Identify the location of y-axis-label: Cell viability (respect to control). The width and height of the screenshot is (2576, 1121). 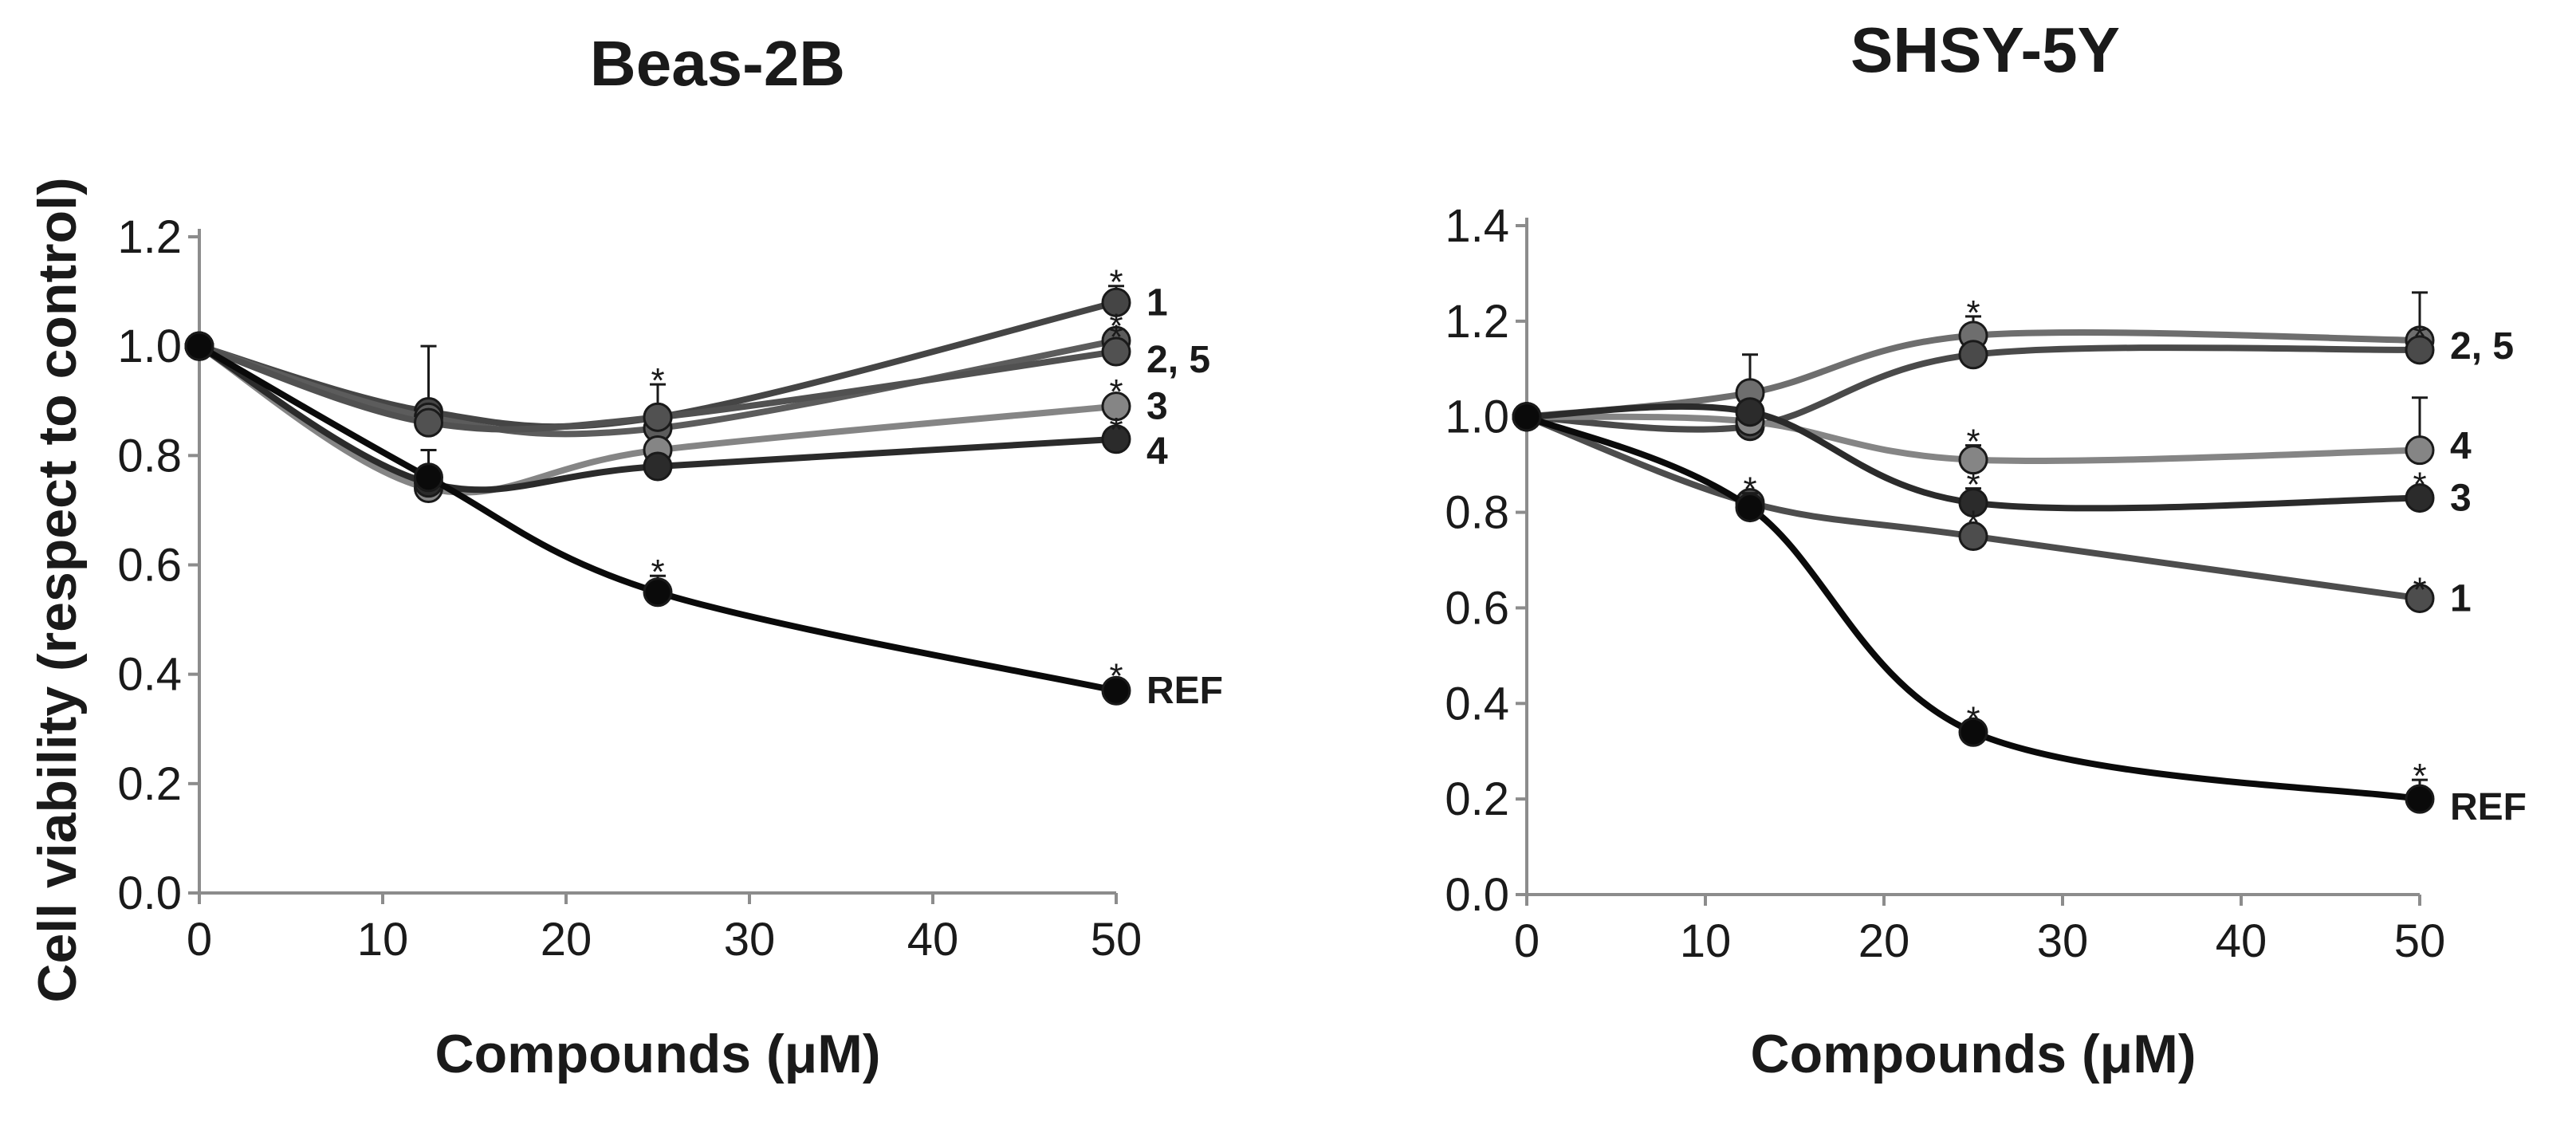
(58, 589).